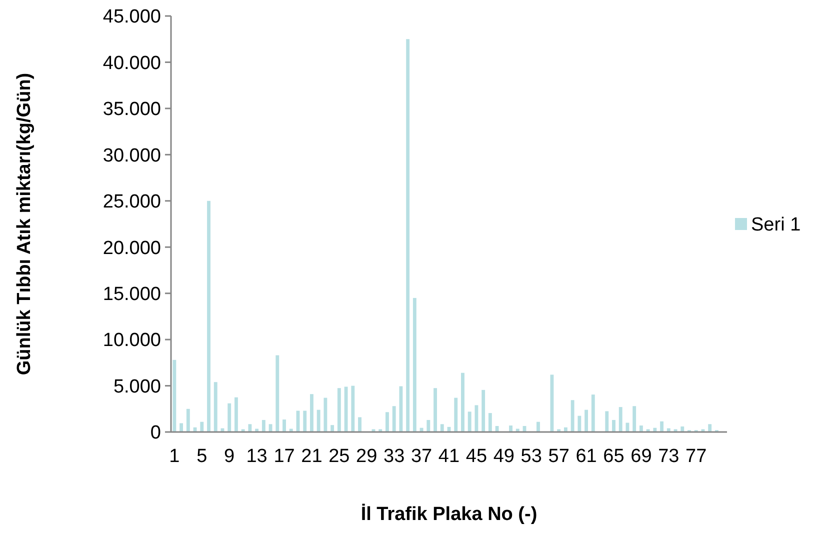 The height and width of the screenshot is (542, 830). What do you see at coordinates (131, 63) in the screenshot?
I see `y-tick-label: 40.000` at bounding box center [131, 63].